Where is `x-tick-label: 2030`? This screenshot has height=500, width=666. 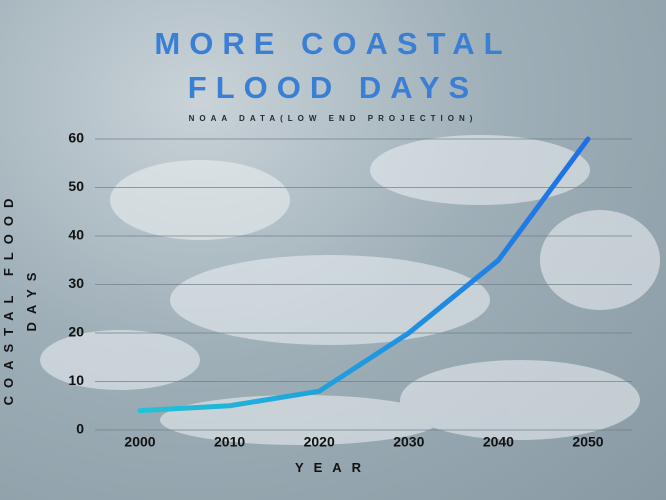 x-tick-label: 2030 is located at coordinates (408, 442).